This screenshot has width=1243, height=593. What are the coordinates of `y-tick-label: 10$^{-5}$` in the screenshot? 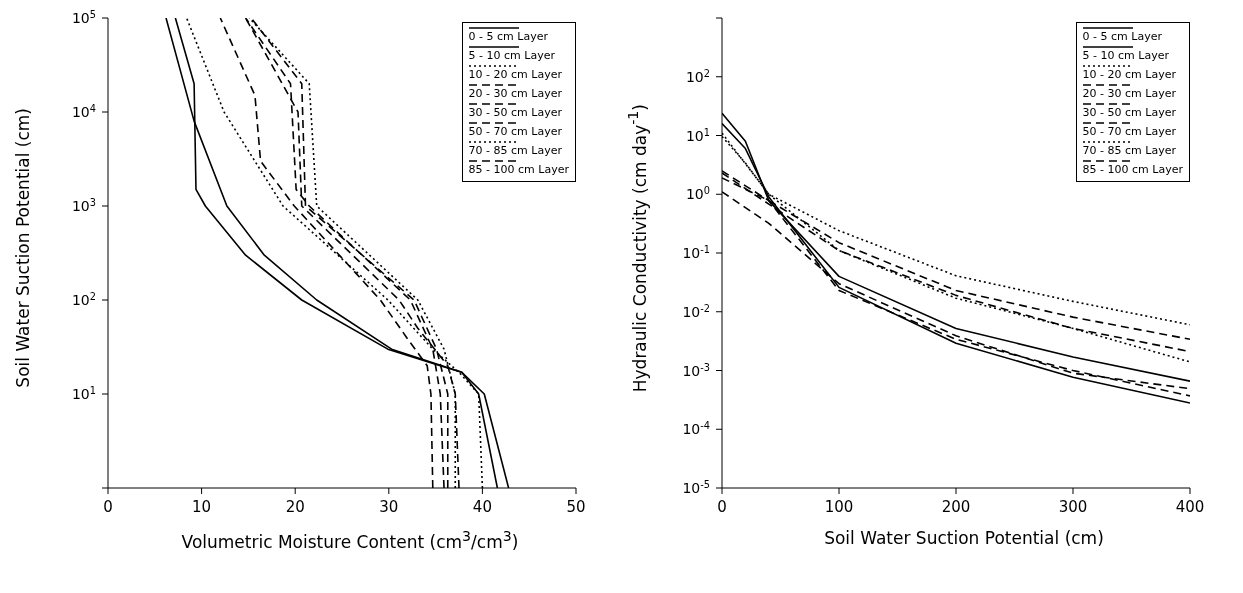 It's located at (696, 487).